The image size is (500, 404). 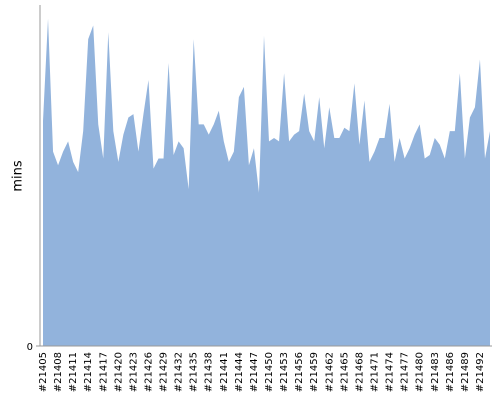 I want to click on x-tick-label: #21432, so click(x=179, y=372).